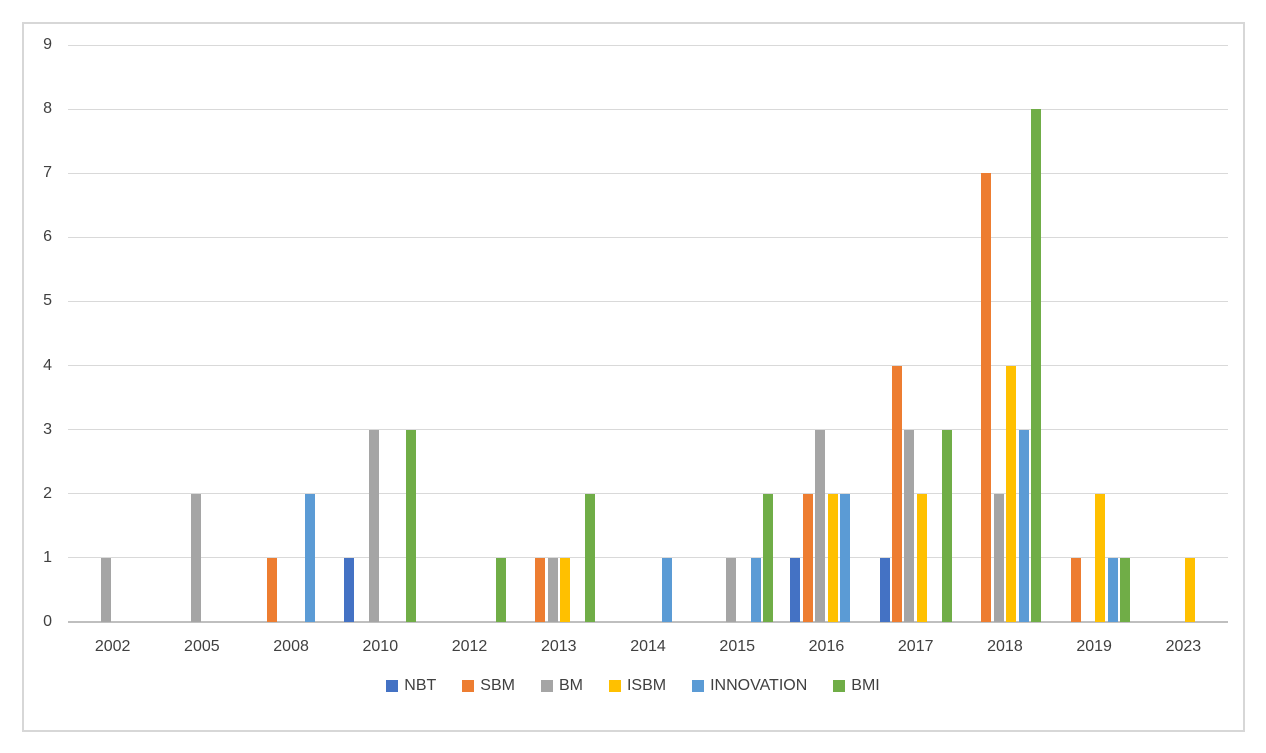  Describe the element at coordinates (648, 646) in the screenshot. I see `x-tick-label: 2014` at that location.